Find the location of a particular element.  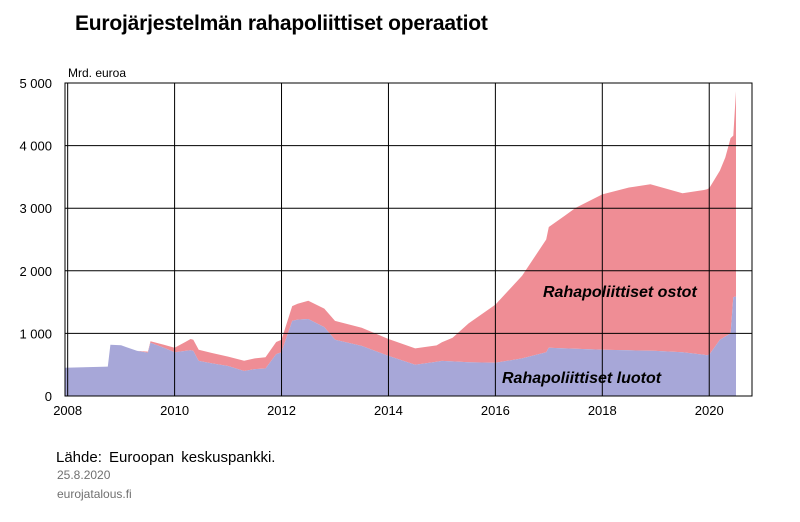

source-note: Lähde: Euroopan keskuspankki. is located at coordinates (166, 457).